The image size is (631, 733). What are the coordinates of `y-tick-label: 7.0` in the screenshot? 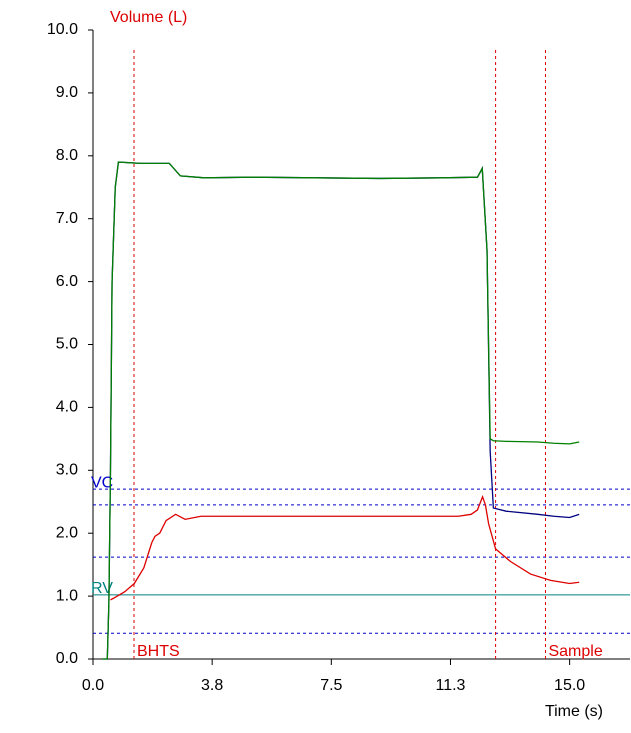 It's located at (67, 218).